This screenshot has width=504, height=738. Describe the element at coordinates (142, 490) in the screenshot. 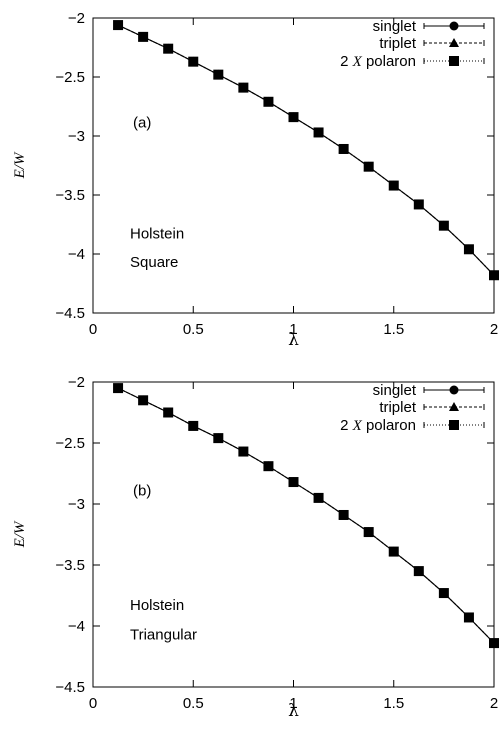

I see `panel-label: (b)` at that location.